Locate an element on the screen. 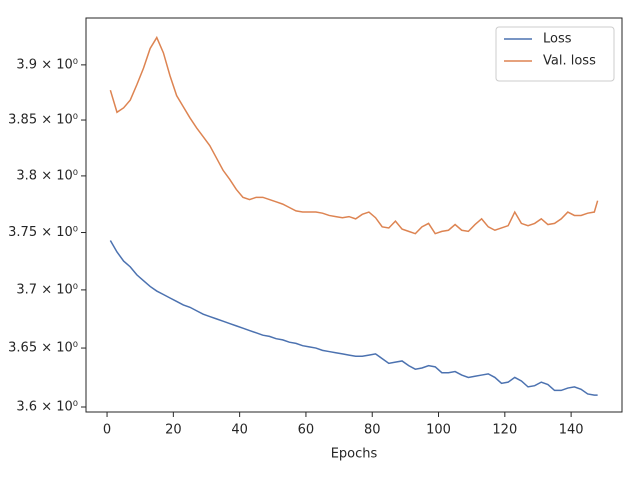 The width and height of the screenshot is (640, 480). y-tick-label: 3.75 × 10⁰ is located at coordinates (43, 232).